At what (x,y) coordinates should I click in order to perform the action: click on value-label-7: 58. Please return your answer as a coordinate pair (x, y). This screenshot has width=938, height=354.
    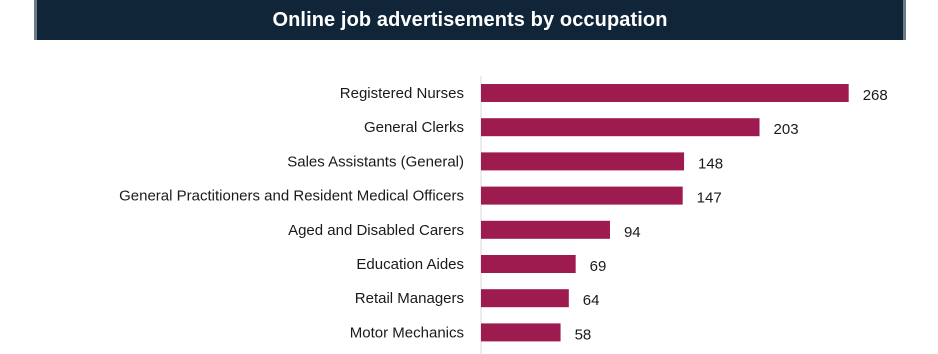
    Looking at the image, I should click on (583, 334).